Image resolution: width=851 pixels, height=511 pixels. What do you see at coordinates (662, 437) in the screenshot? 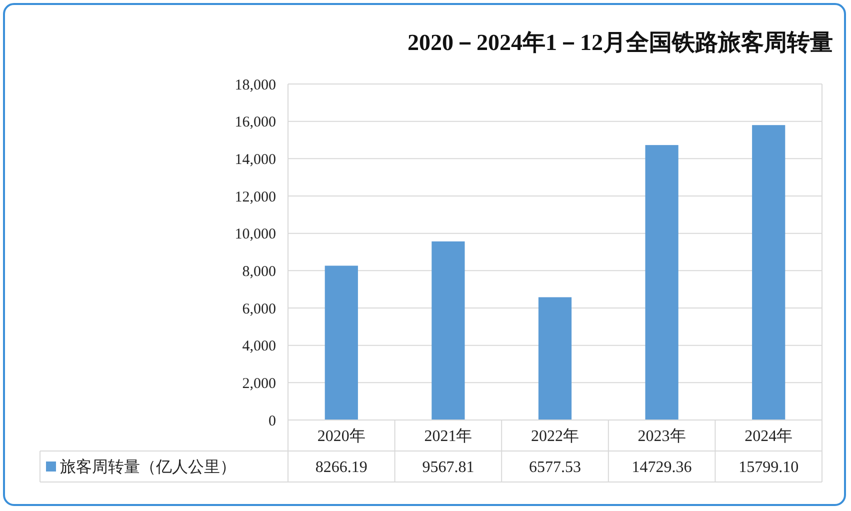
I see `x-tick-label: 2023年` at bounding box center [662, 437].